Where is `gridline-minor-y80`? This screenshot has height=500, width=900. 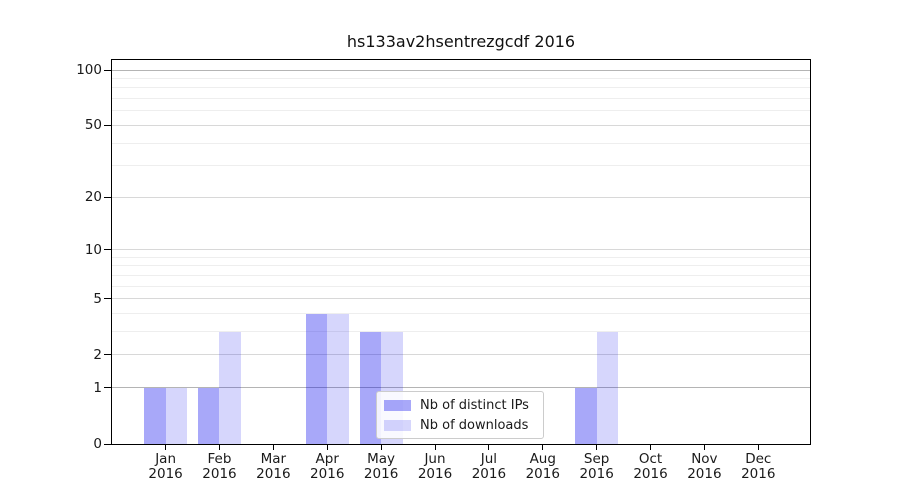
gridline-minor-y80 is located at coordinates (461, 88).